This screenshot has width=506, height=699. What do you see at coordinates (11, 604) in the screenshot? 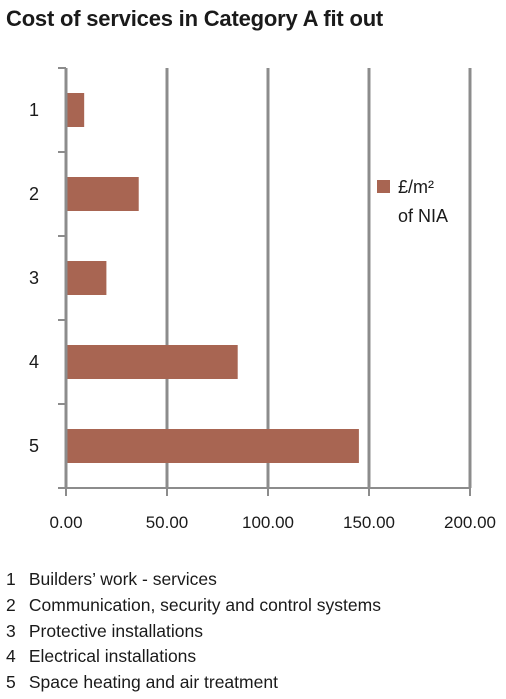
I see `category-key-number: 2` at bounding box center [11, 604].